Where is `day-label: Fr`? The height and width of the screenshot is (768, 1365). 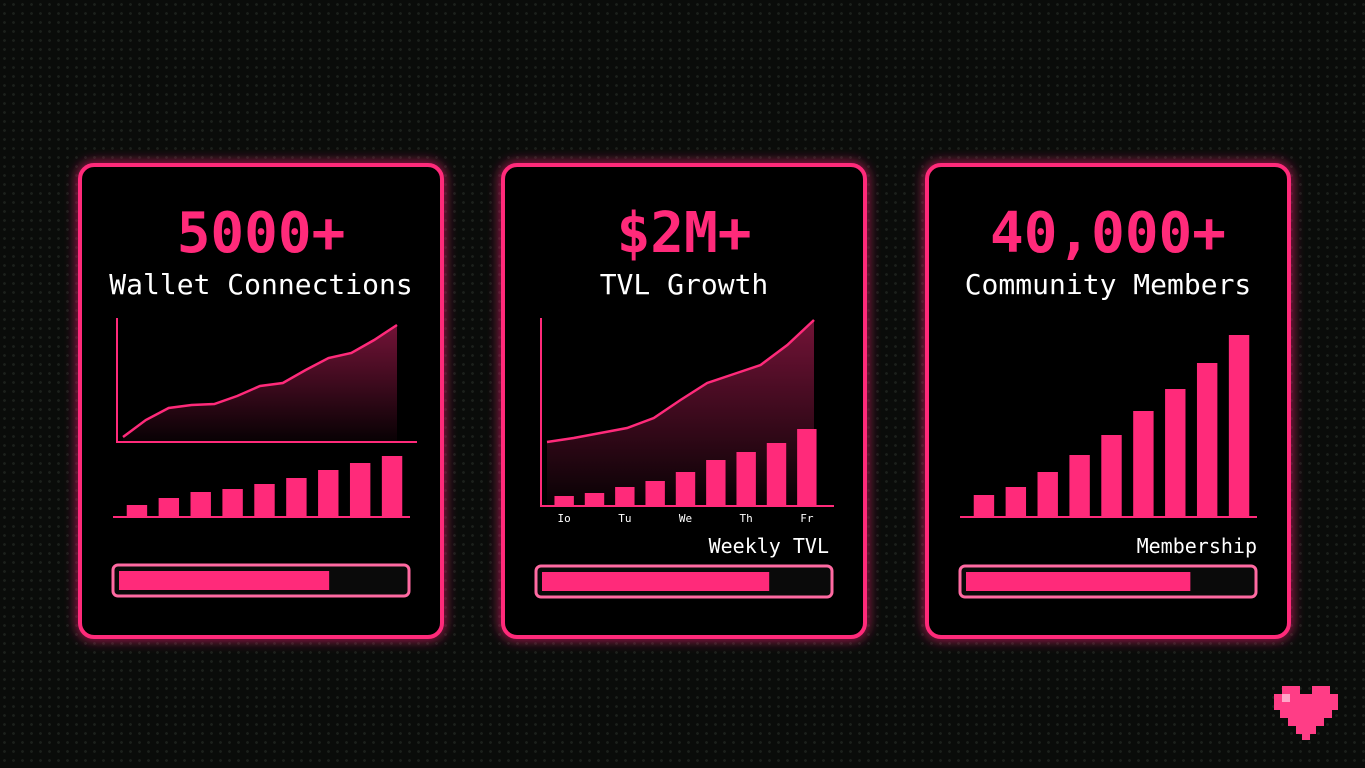 day-label: Fr is located at coordinates (807, 518).